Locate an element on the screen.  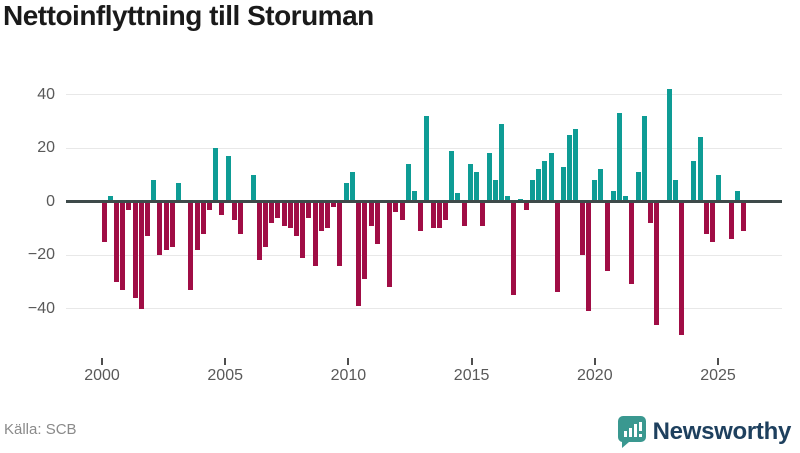
source-caption: Källa: SCB is located at coordinates (40, 429).